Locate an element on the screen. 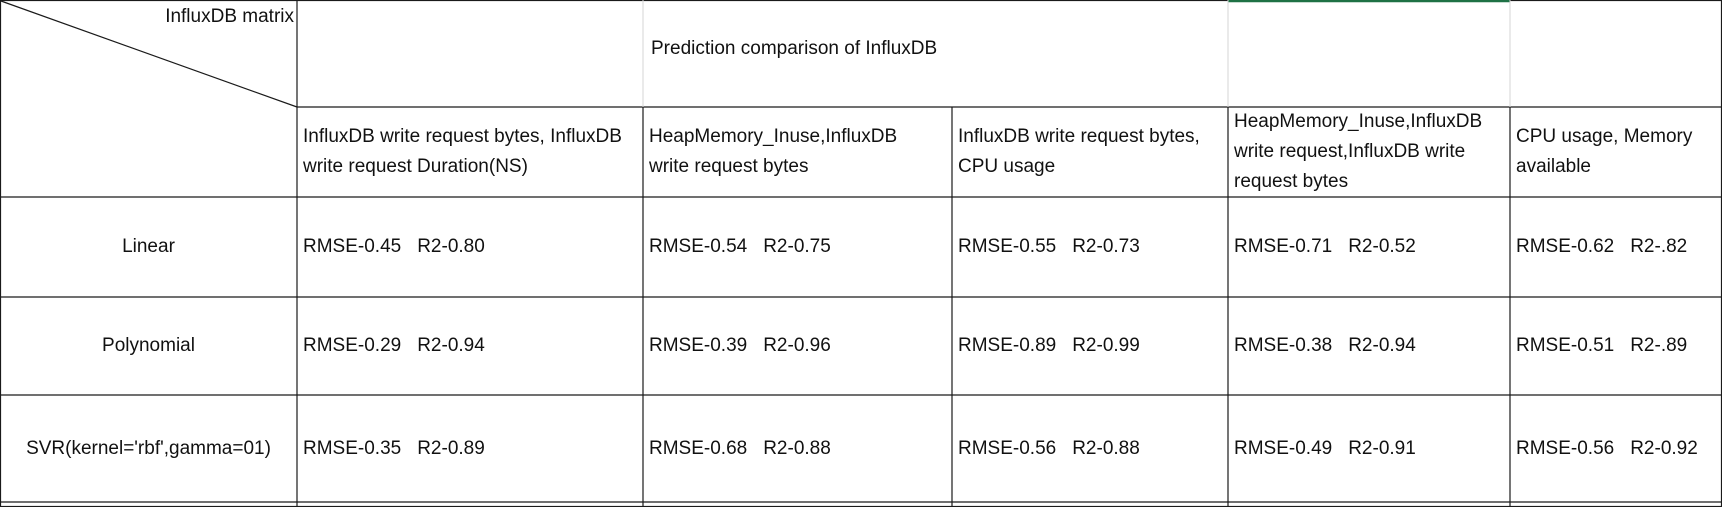  metric-cell: RMSE-0.56 R2-0.88 is located at coordinates (1090, 448).